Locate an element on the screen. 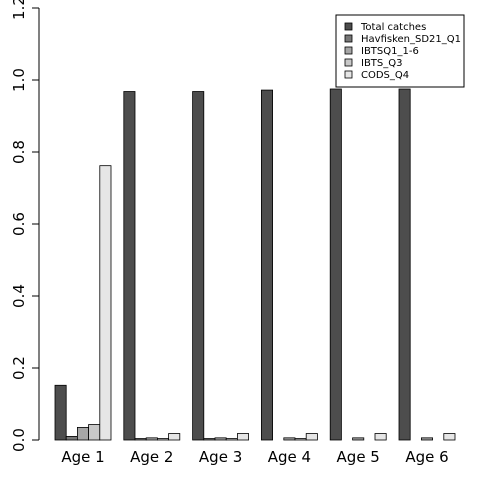  x-tick-label: Age 2 is located at coordinates (151, 457).